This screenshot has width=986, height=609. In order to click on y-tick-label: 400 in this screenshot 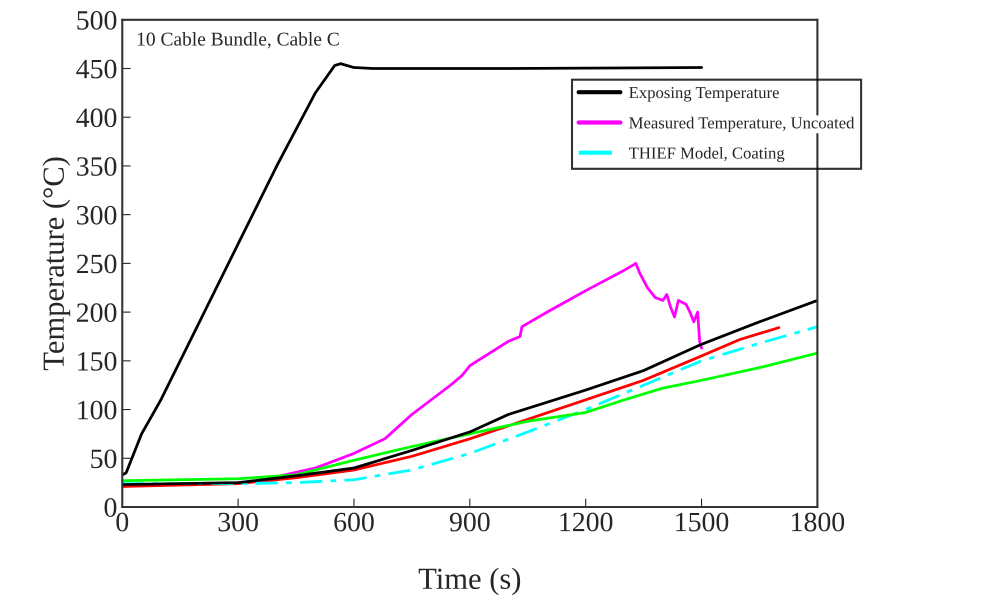, I will do `click(96, 118)`.